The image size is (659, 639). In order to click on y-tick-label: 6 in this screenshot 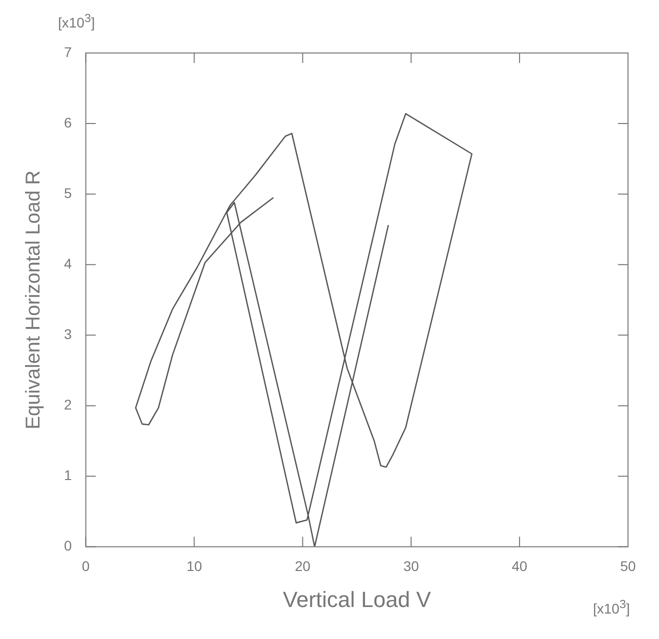, I will do `click(68, 122)`.